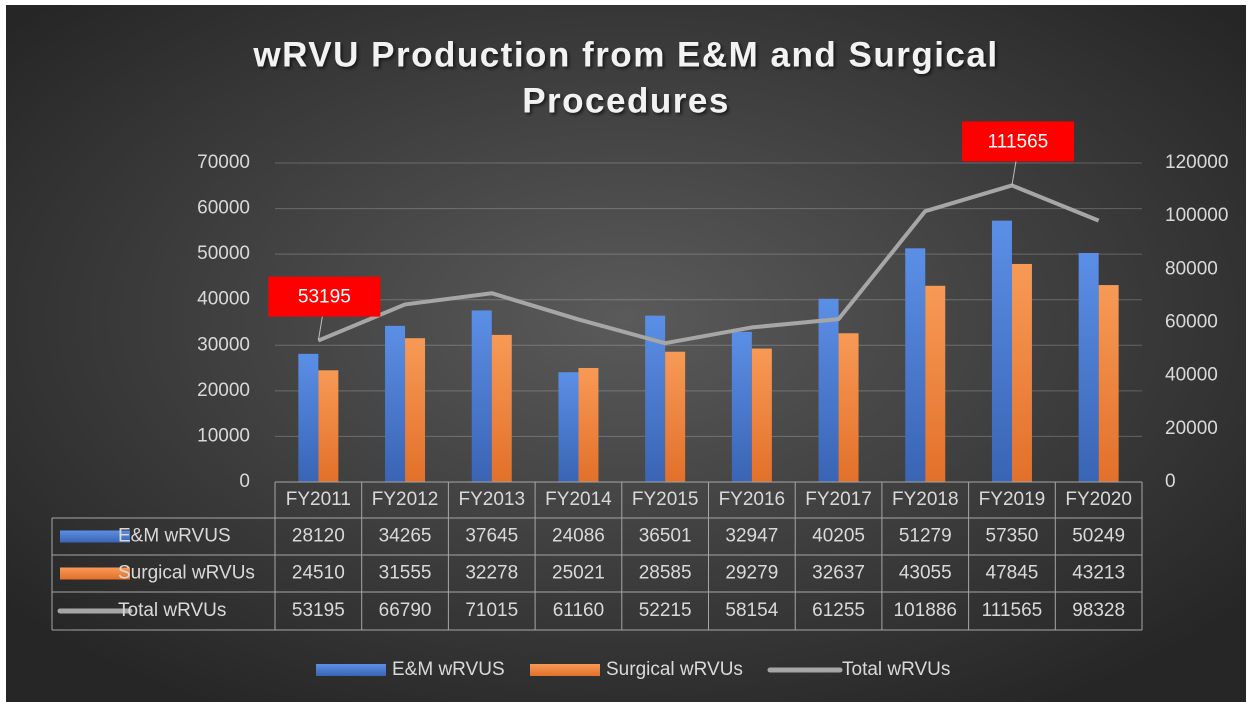 The height and width of the screenshot is (702, 1252). I want to click on table-cell: 36501, so click(665, 536).